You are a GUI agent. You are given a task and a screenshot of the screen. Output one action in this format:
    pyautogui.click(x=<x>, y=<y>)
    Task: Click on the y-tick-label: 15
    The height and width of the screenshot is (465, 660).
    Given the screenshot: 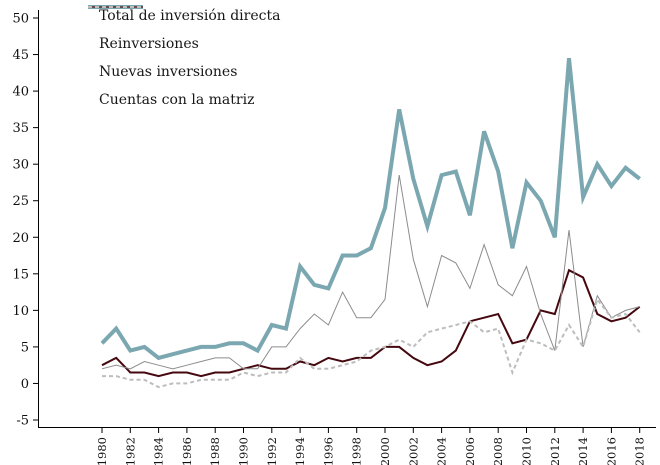 What is the action you would take?
    pyautogui.click(x=20, y=274)
    